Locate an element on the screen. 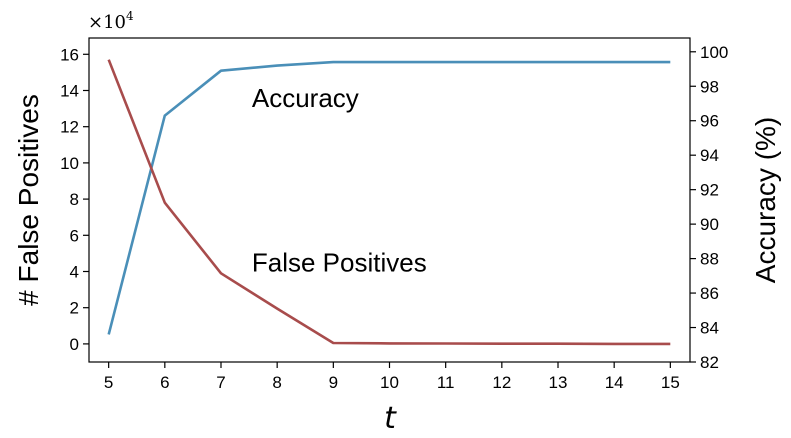 The image size is (791, 438). left-tick-label: 16 is located at coordinates (69, 54).